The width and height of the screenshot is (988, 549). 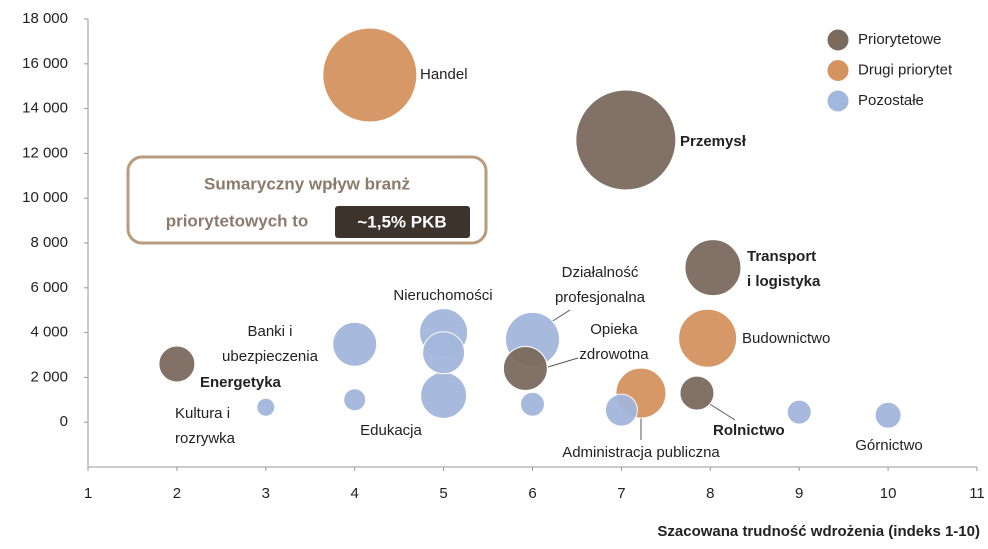 I want to click on x-tick-label: 7, so click(x=621, y=493).